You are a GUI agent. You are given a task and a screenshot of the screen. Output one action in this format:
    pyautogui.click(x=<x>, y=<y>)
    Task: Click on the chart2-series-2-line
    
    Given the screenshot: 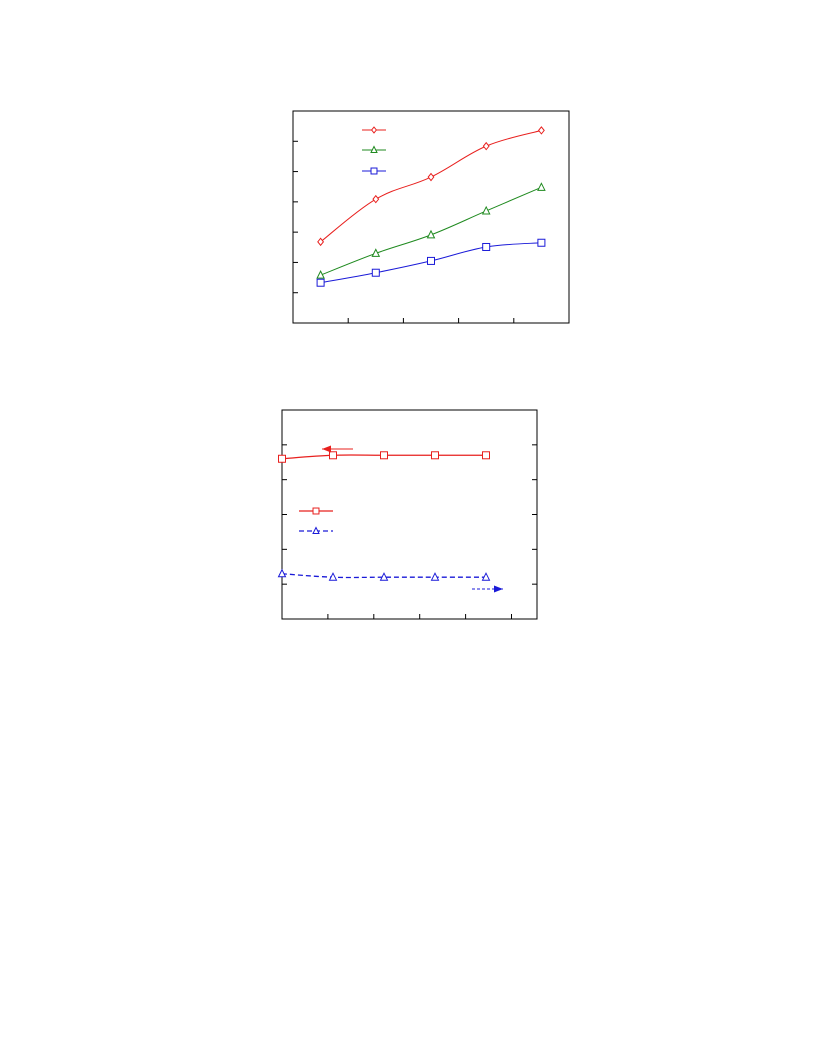 What is the action you would take?
    pyautogui.click(x=383, y=576)
    